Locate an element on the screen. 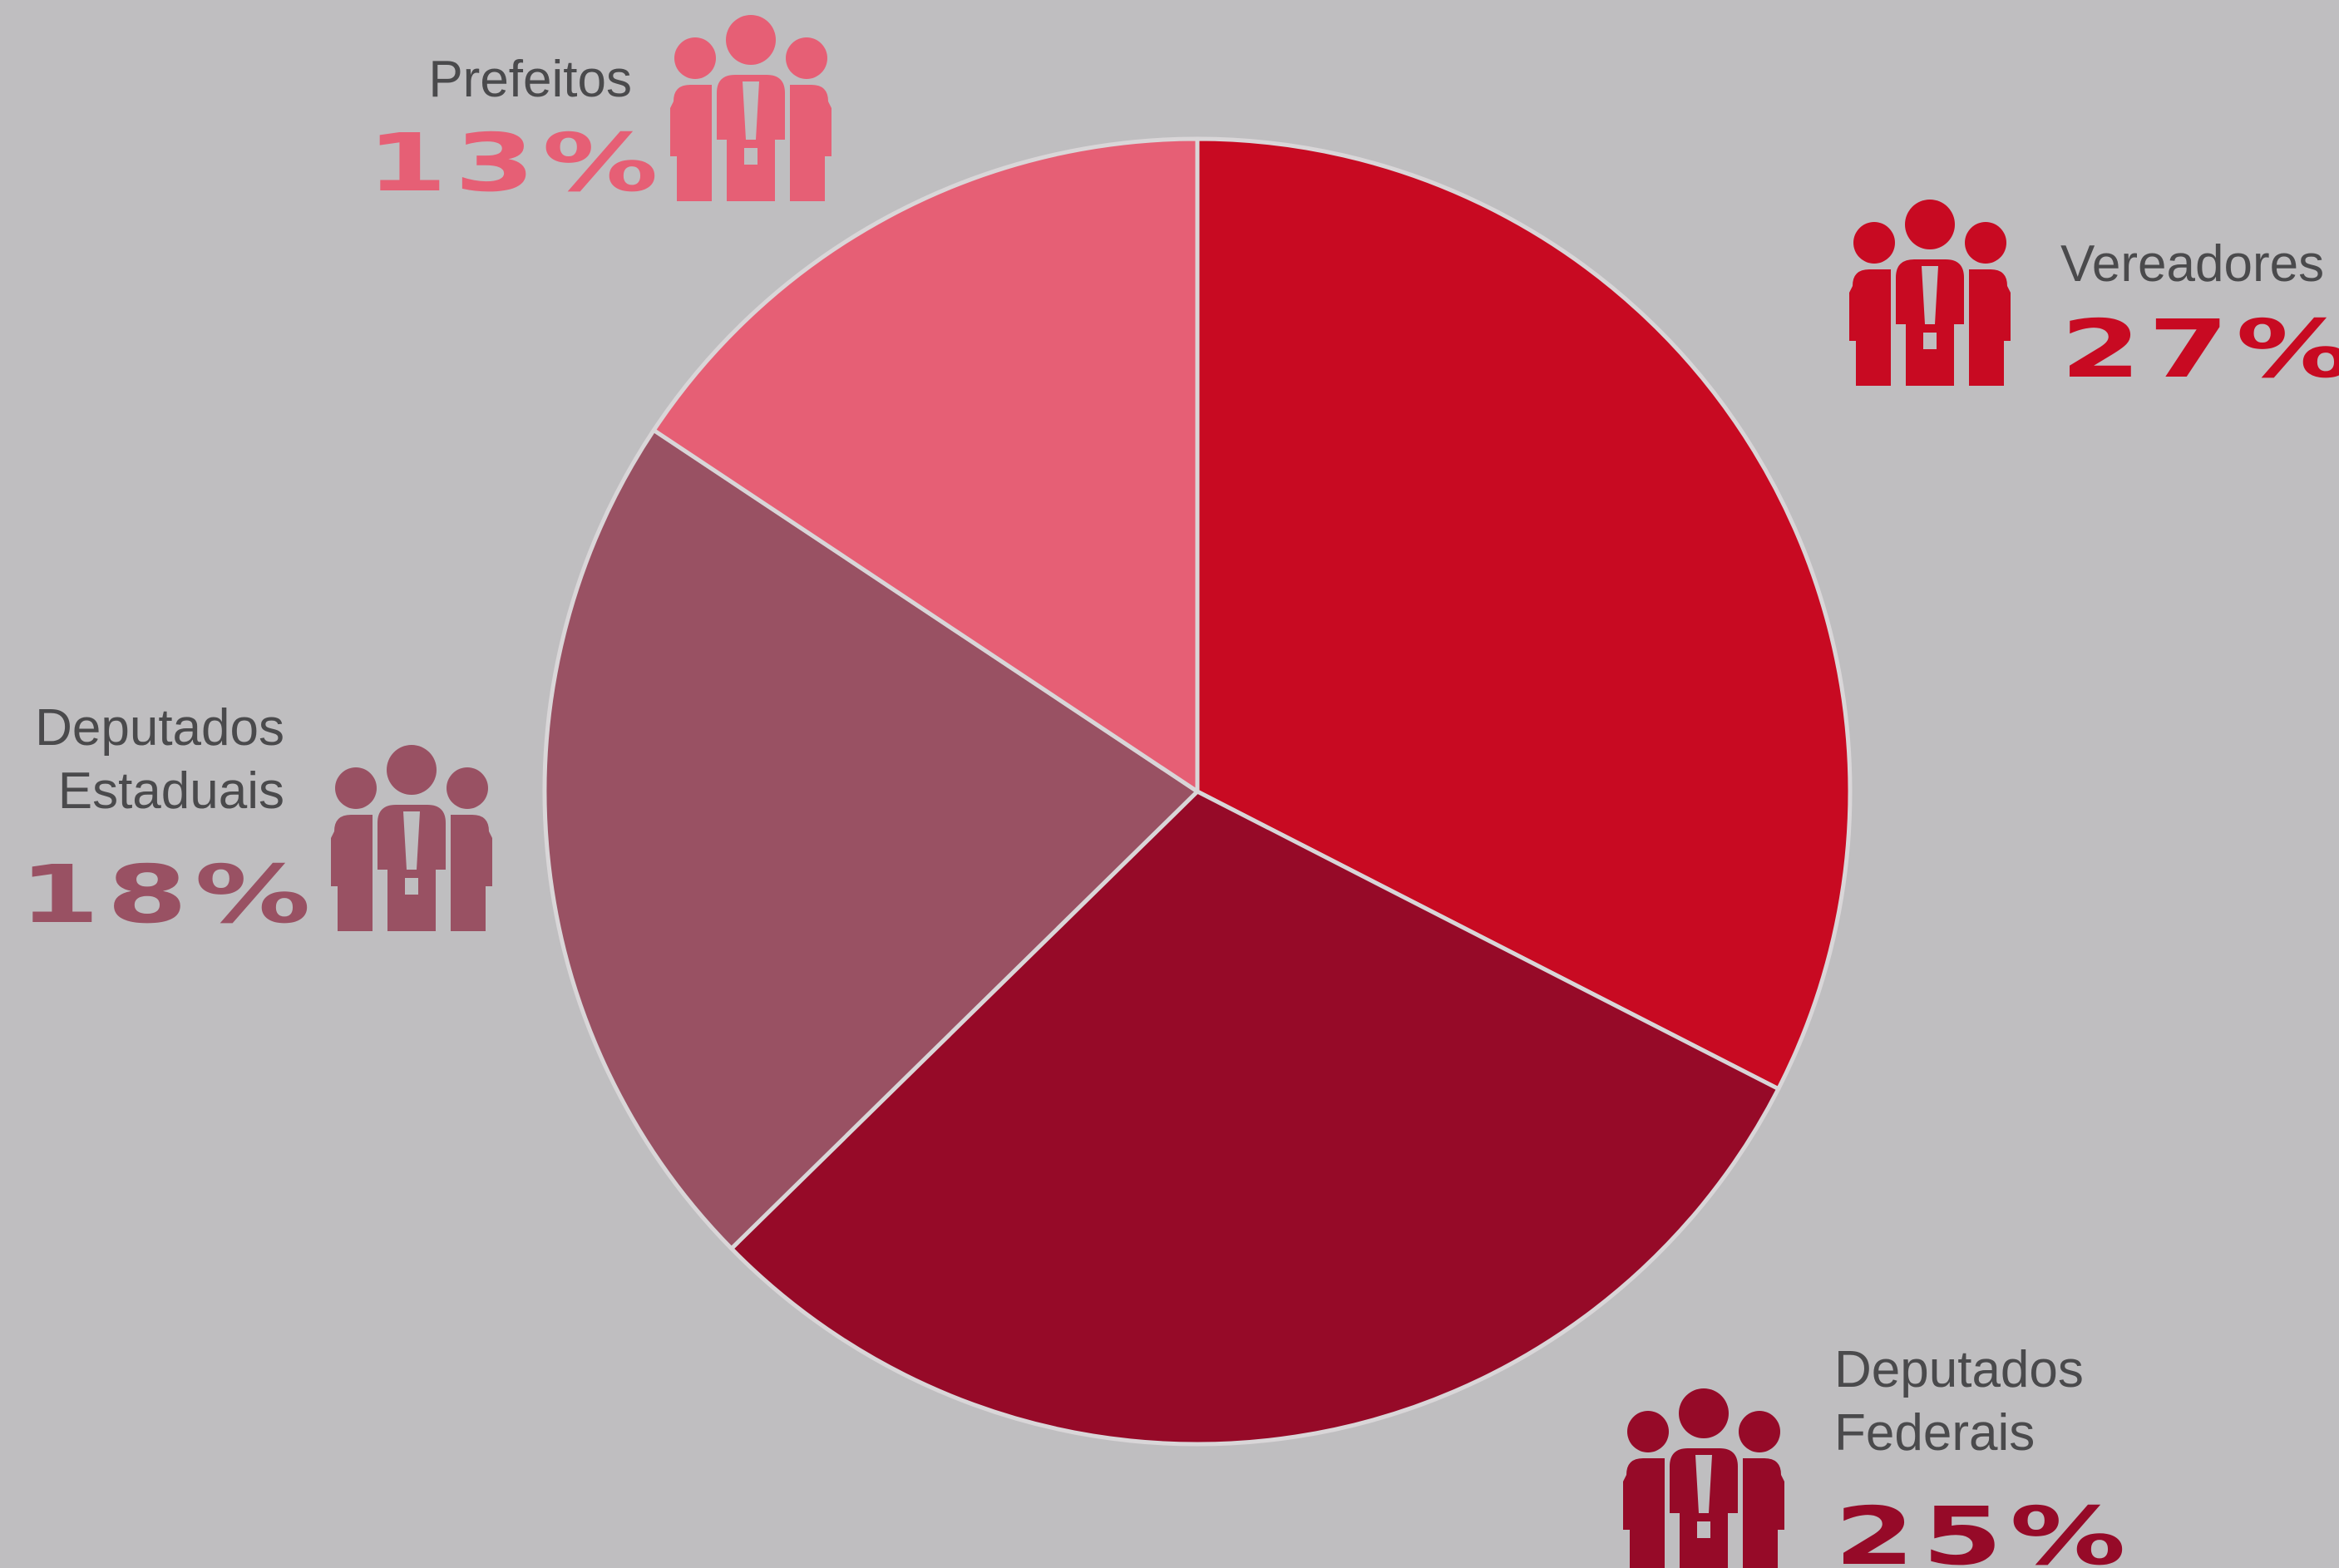  pct-vereadores: 27% is located at coordinates (2199, 349).